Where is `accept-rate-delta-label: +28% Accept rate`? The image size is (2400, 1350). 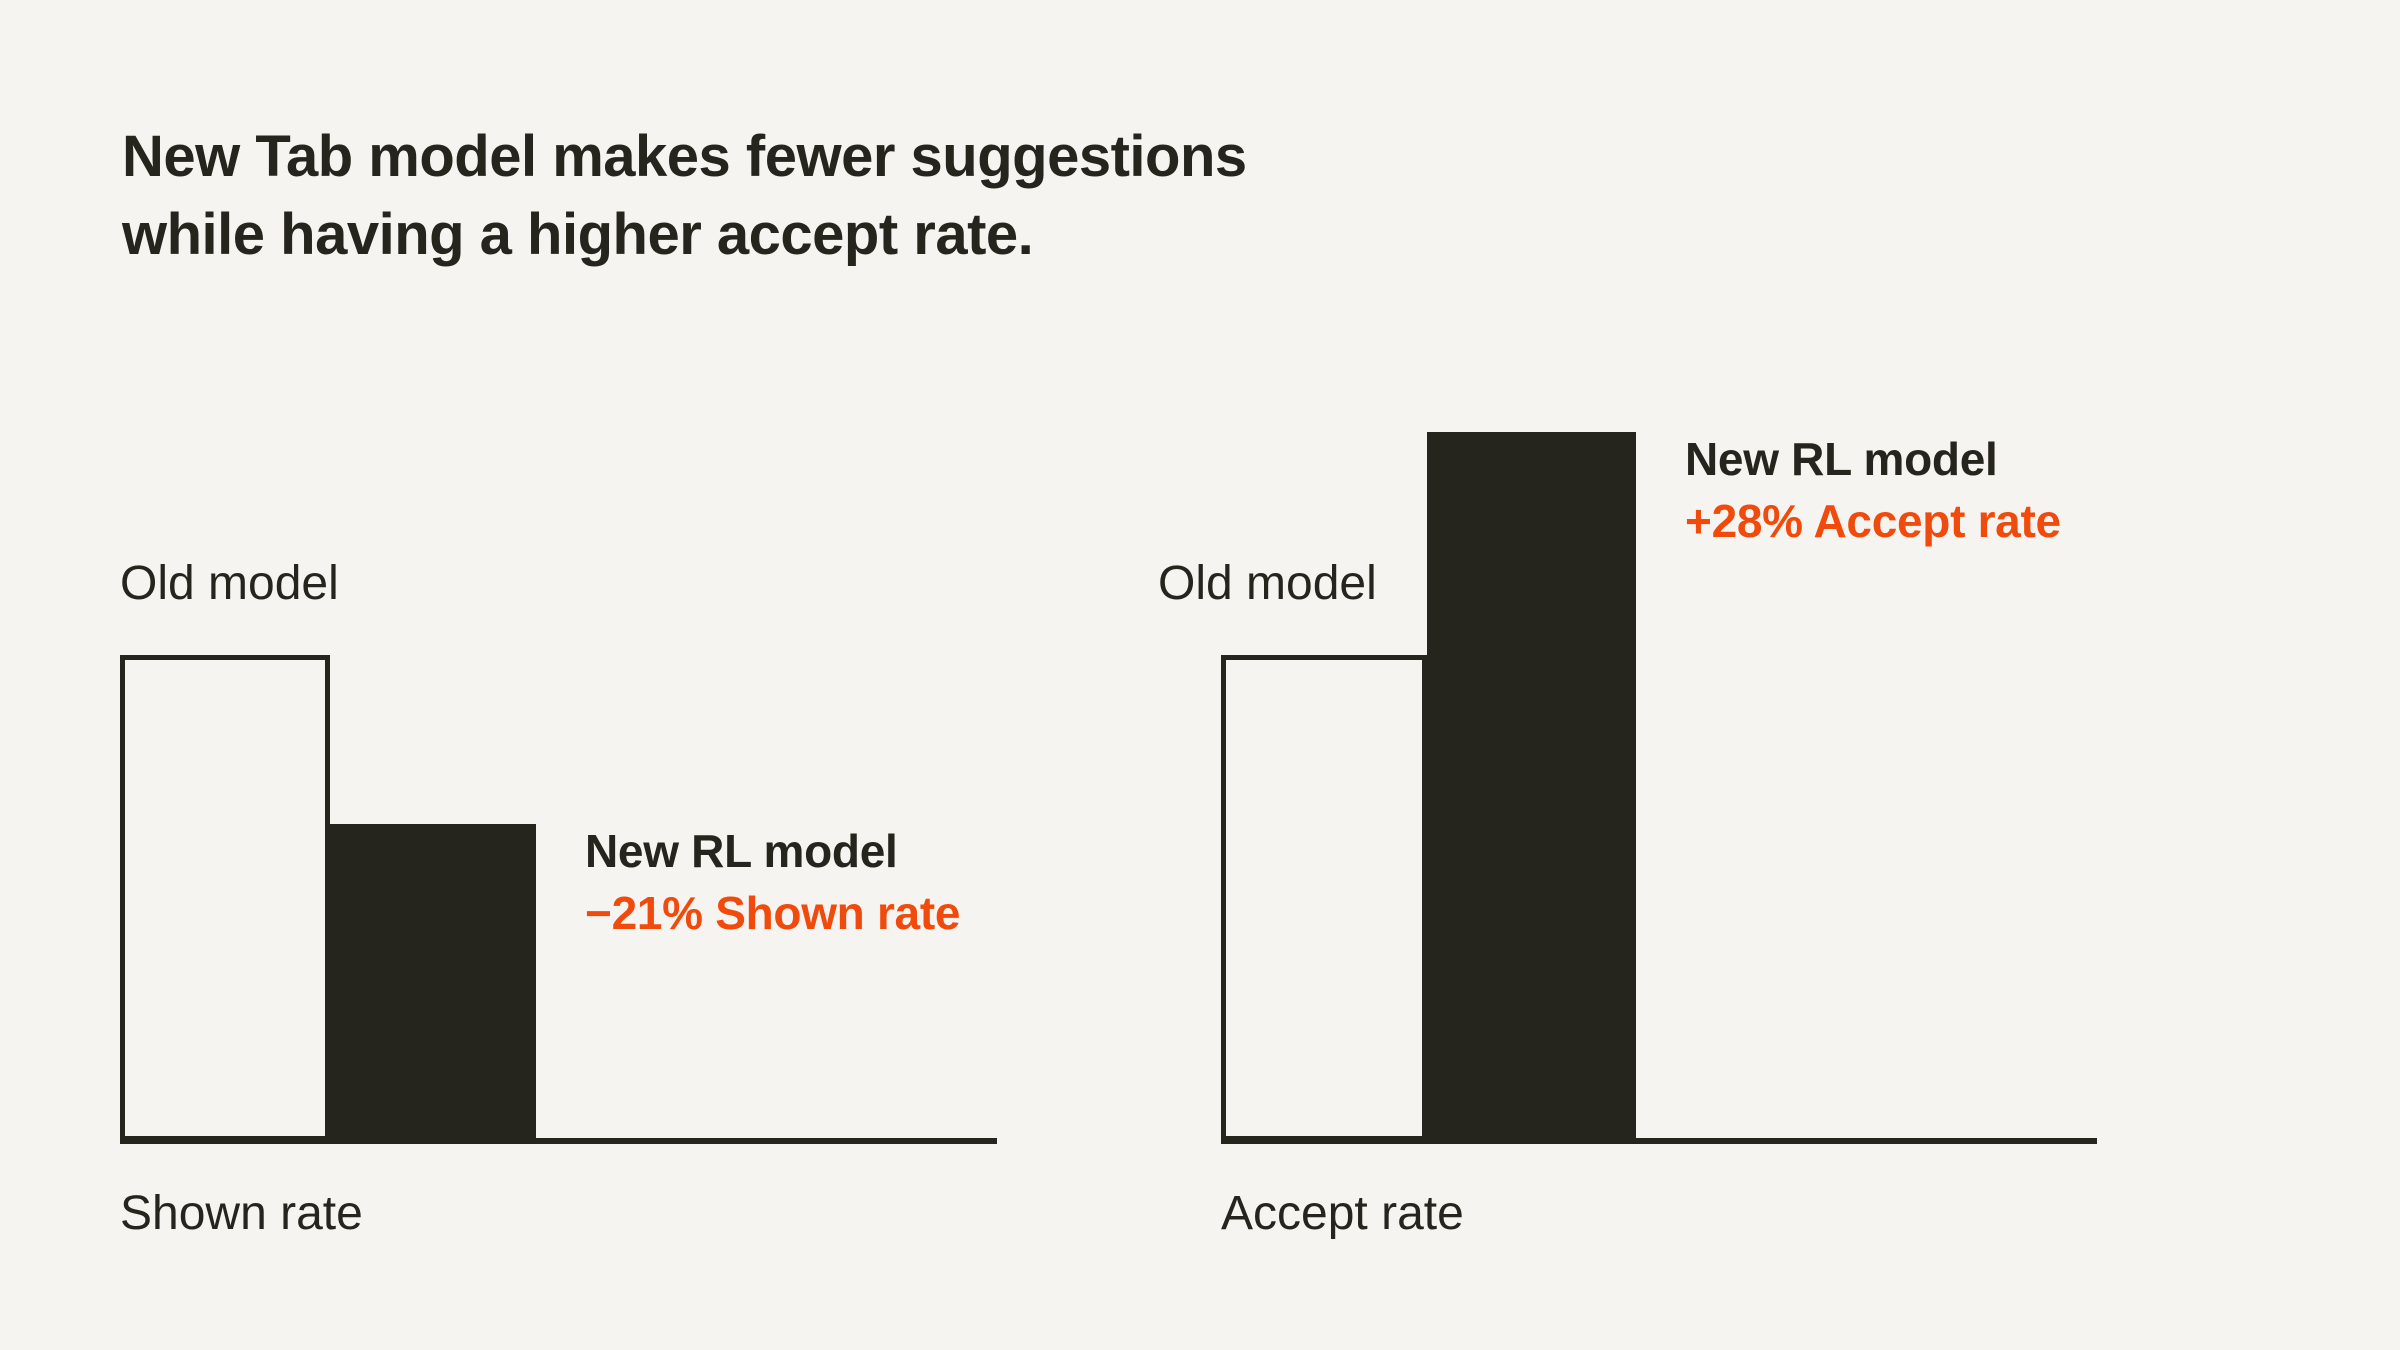 accept-rate-delta-label: +28% Accept rate is located at coordinates (1873, 521).